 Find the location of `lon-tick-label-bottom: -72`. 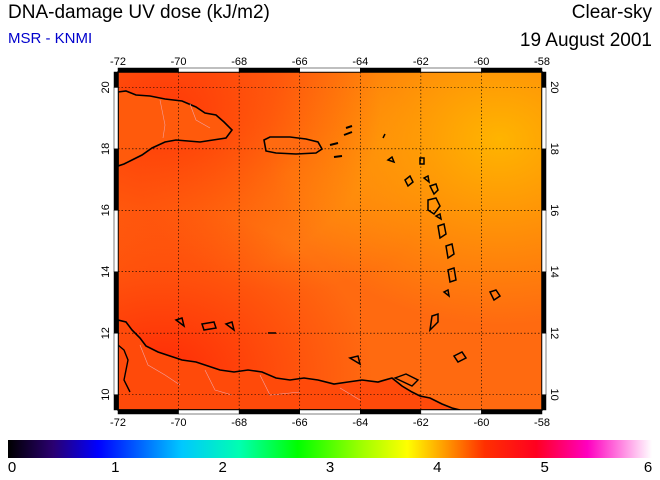

lon-tick-label-bottom: -72 is located at coordinates (118, 423).